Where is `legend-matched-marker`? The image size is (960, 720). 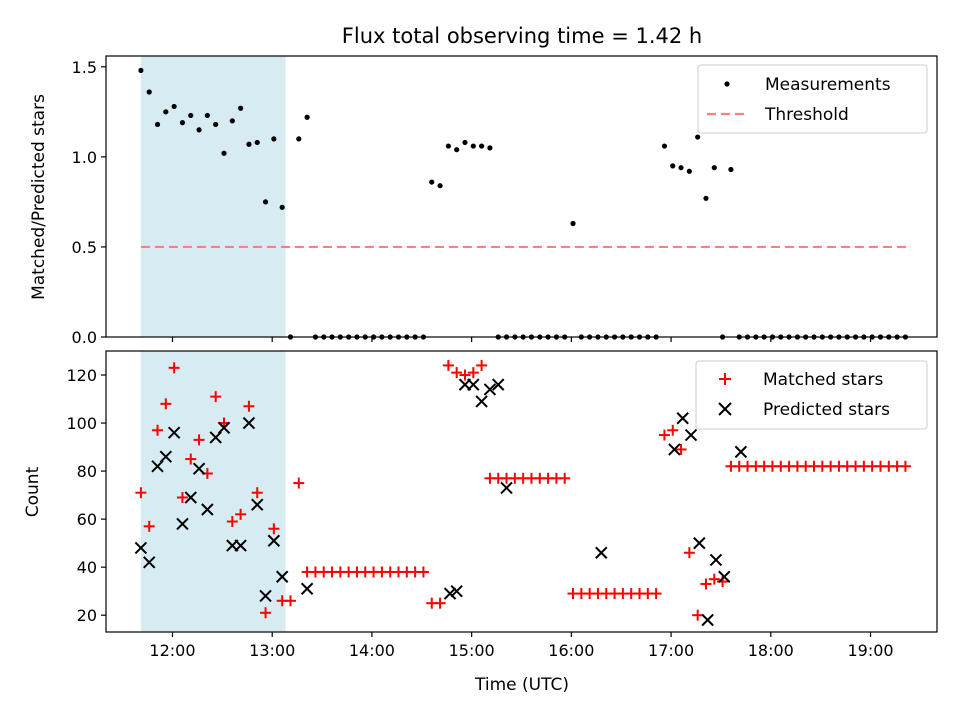 legend-matched-marker is located at coordinates (725, 379).